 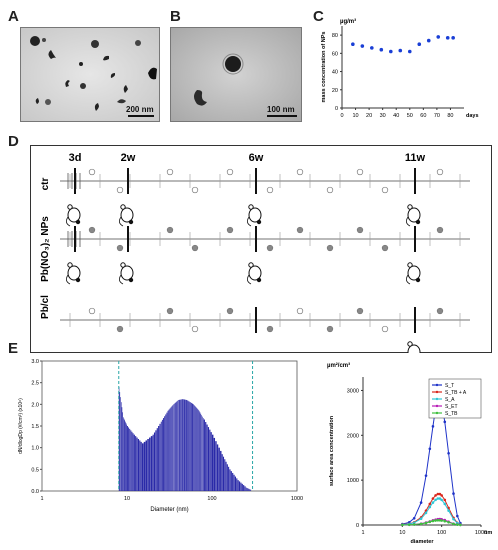 I want to click on legend-label: S_A, so click(x=450, y=400).